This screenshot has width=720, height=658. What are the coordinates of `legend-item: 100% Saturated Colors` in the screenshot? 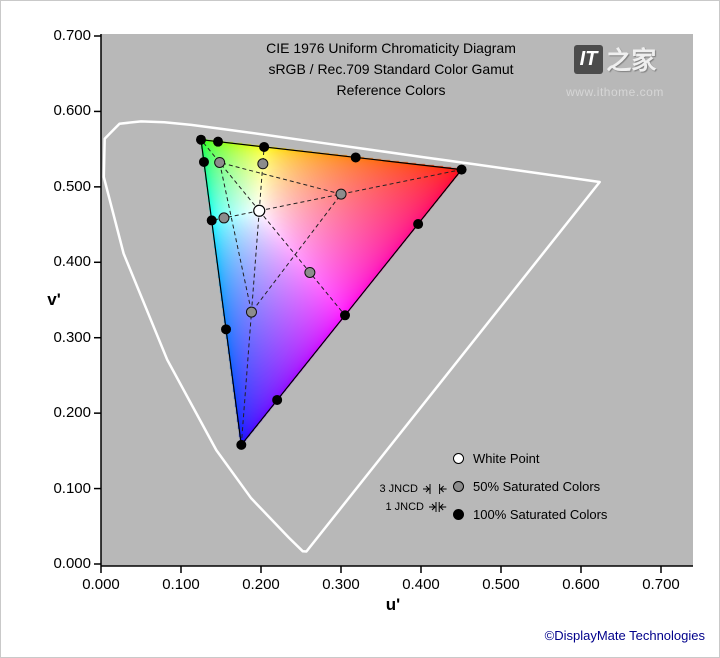 It's located at (530, 514).